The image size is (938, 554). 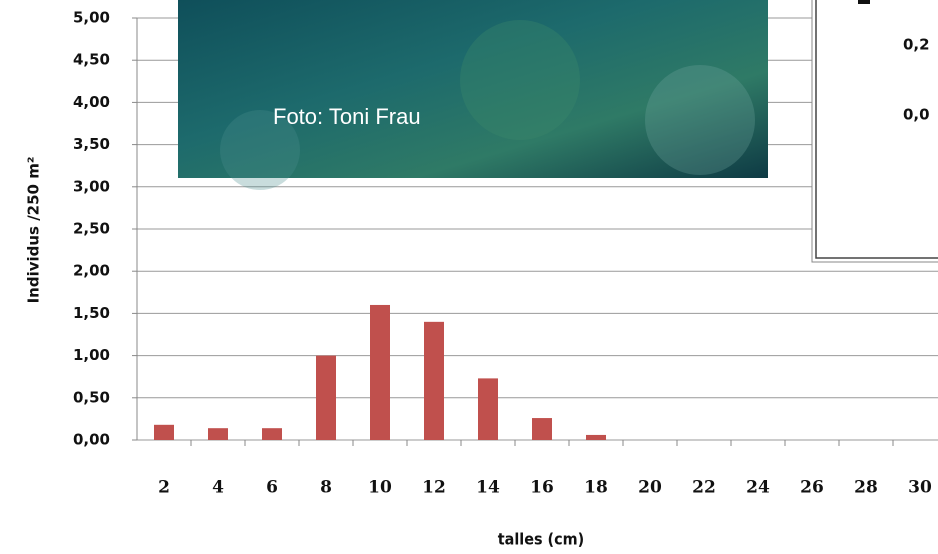 I want to click on x-tick-label: 18, so click(x=596, y=488).